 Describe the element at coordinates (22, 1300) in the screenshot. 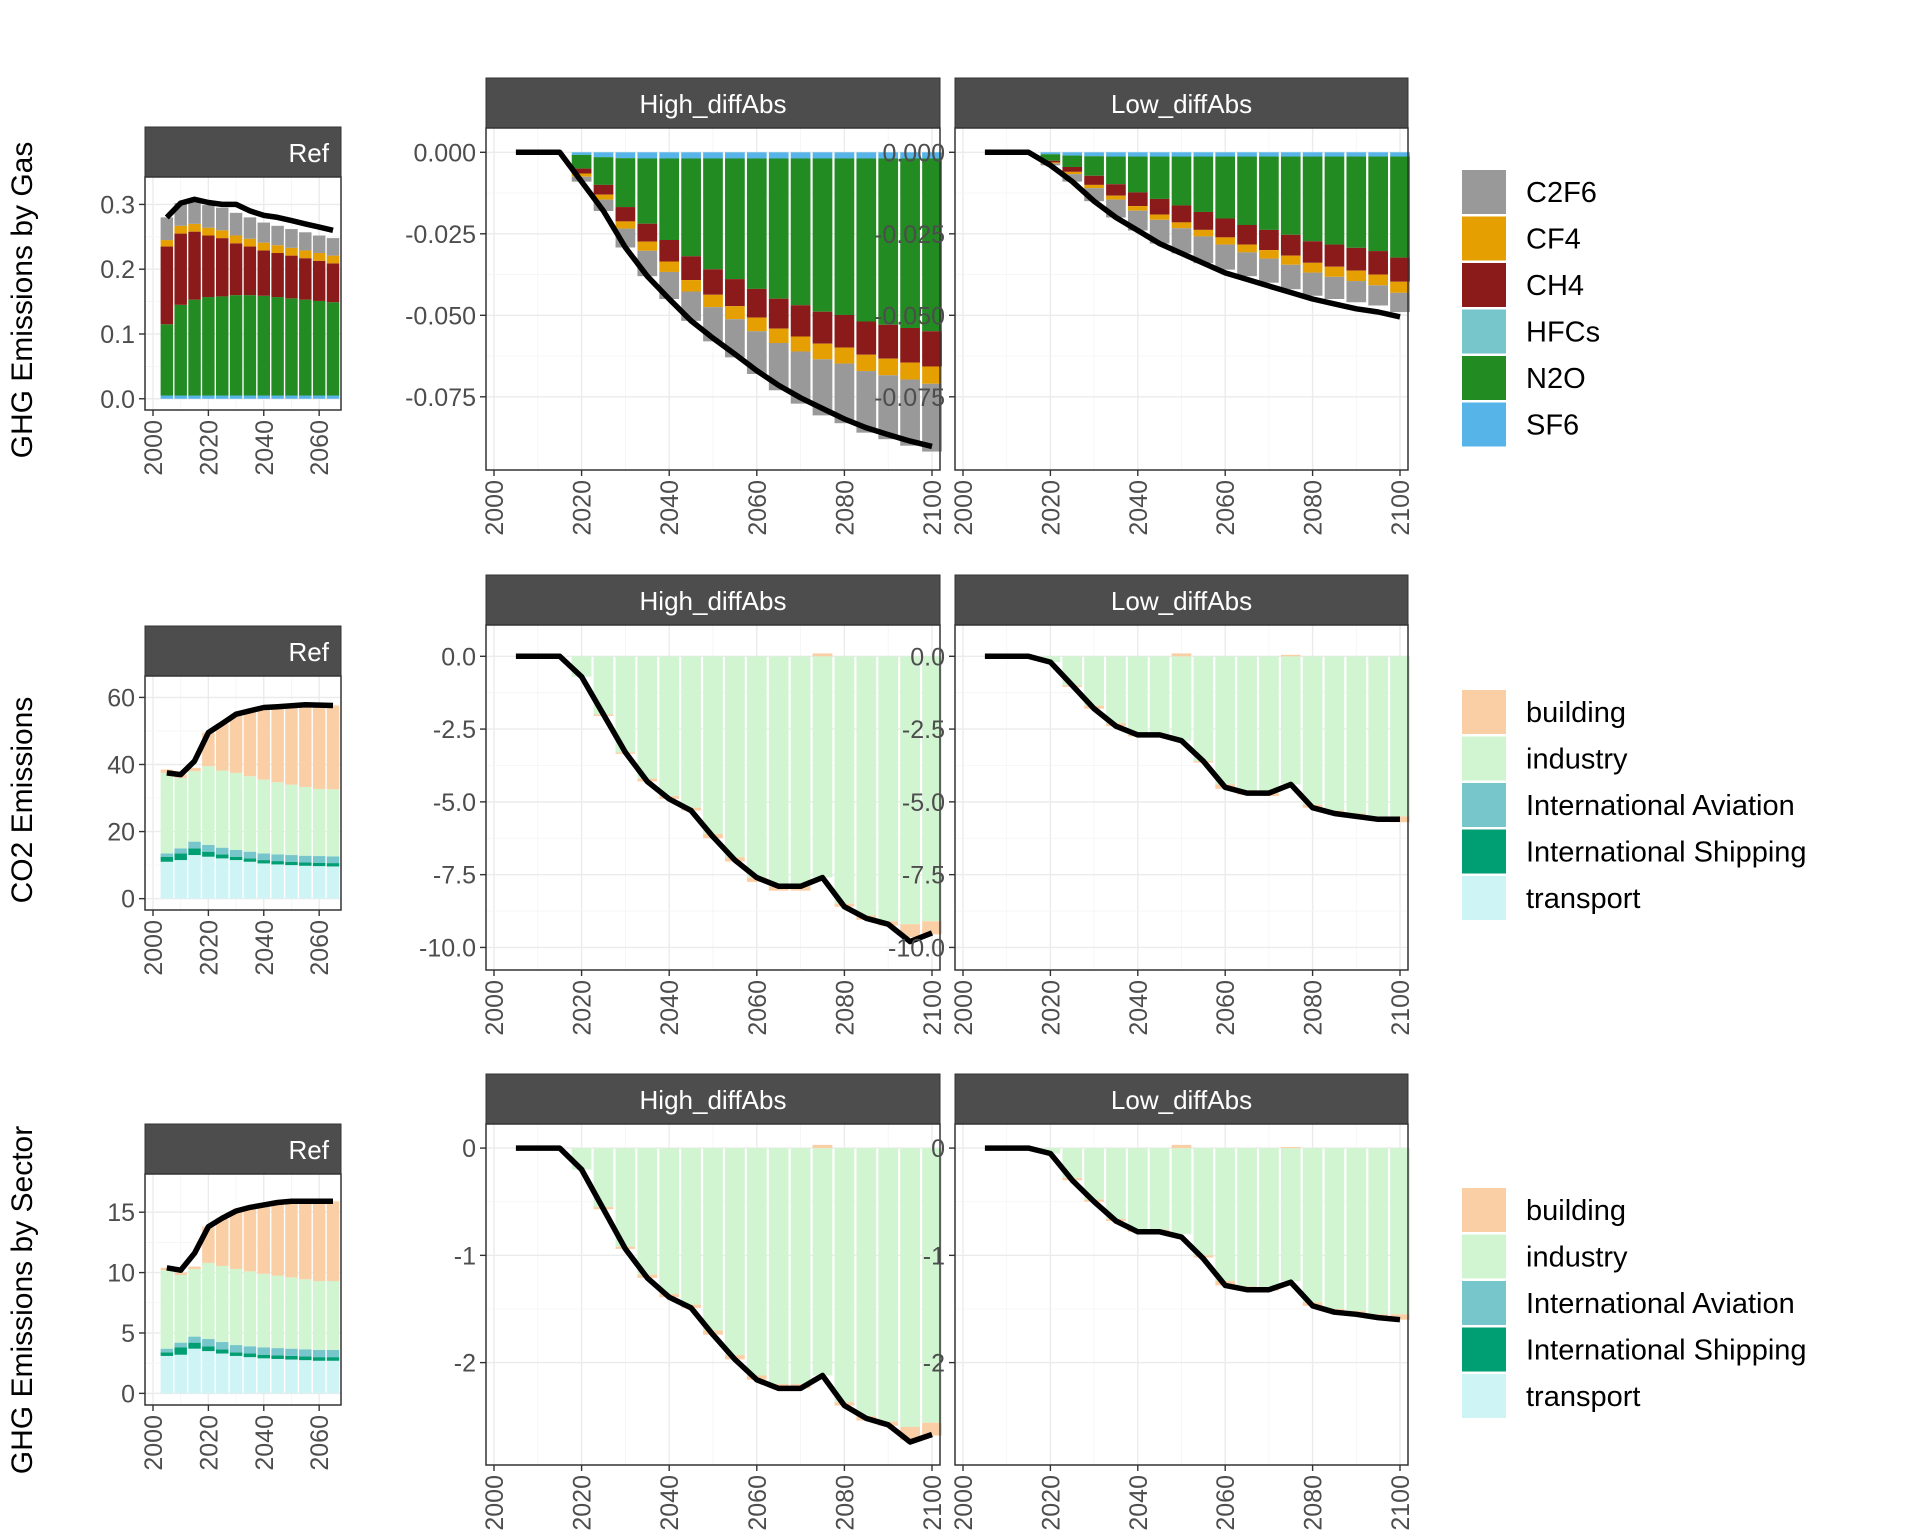

I see `y-axis-title: GHG Emissions by Sector` at that location.